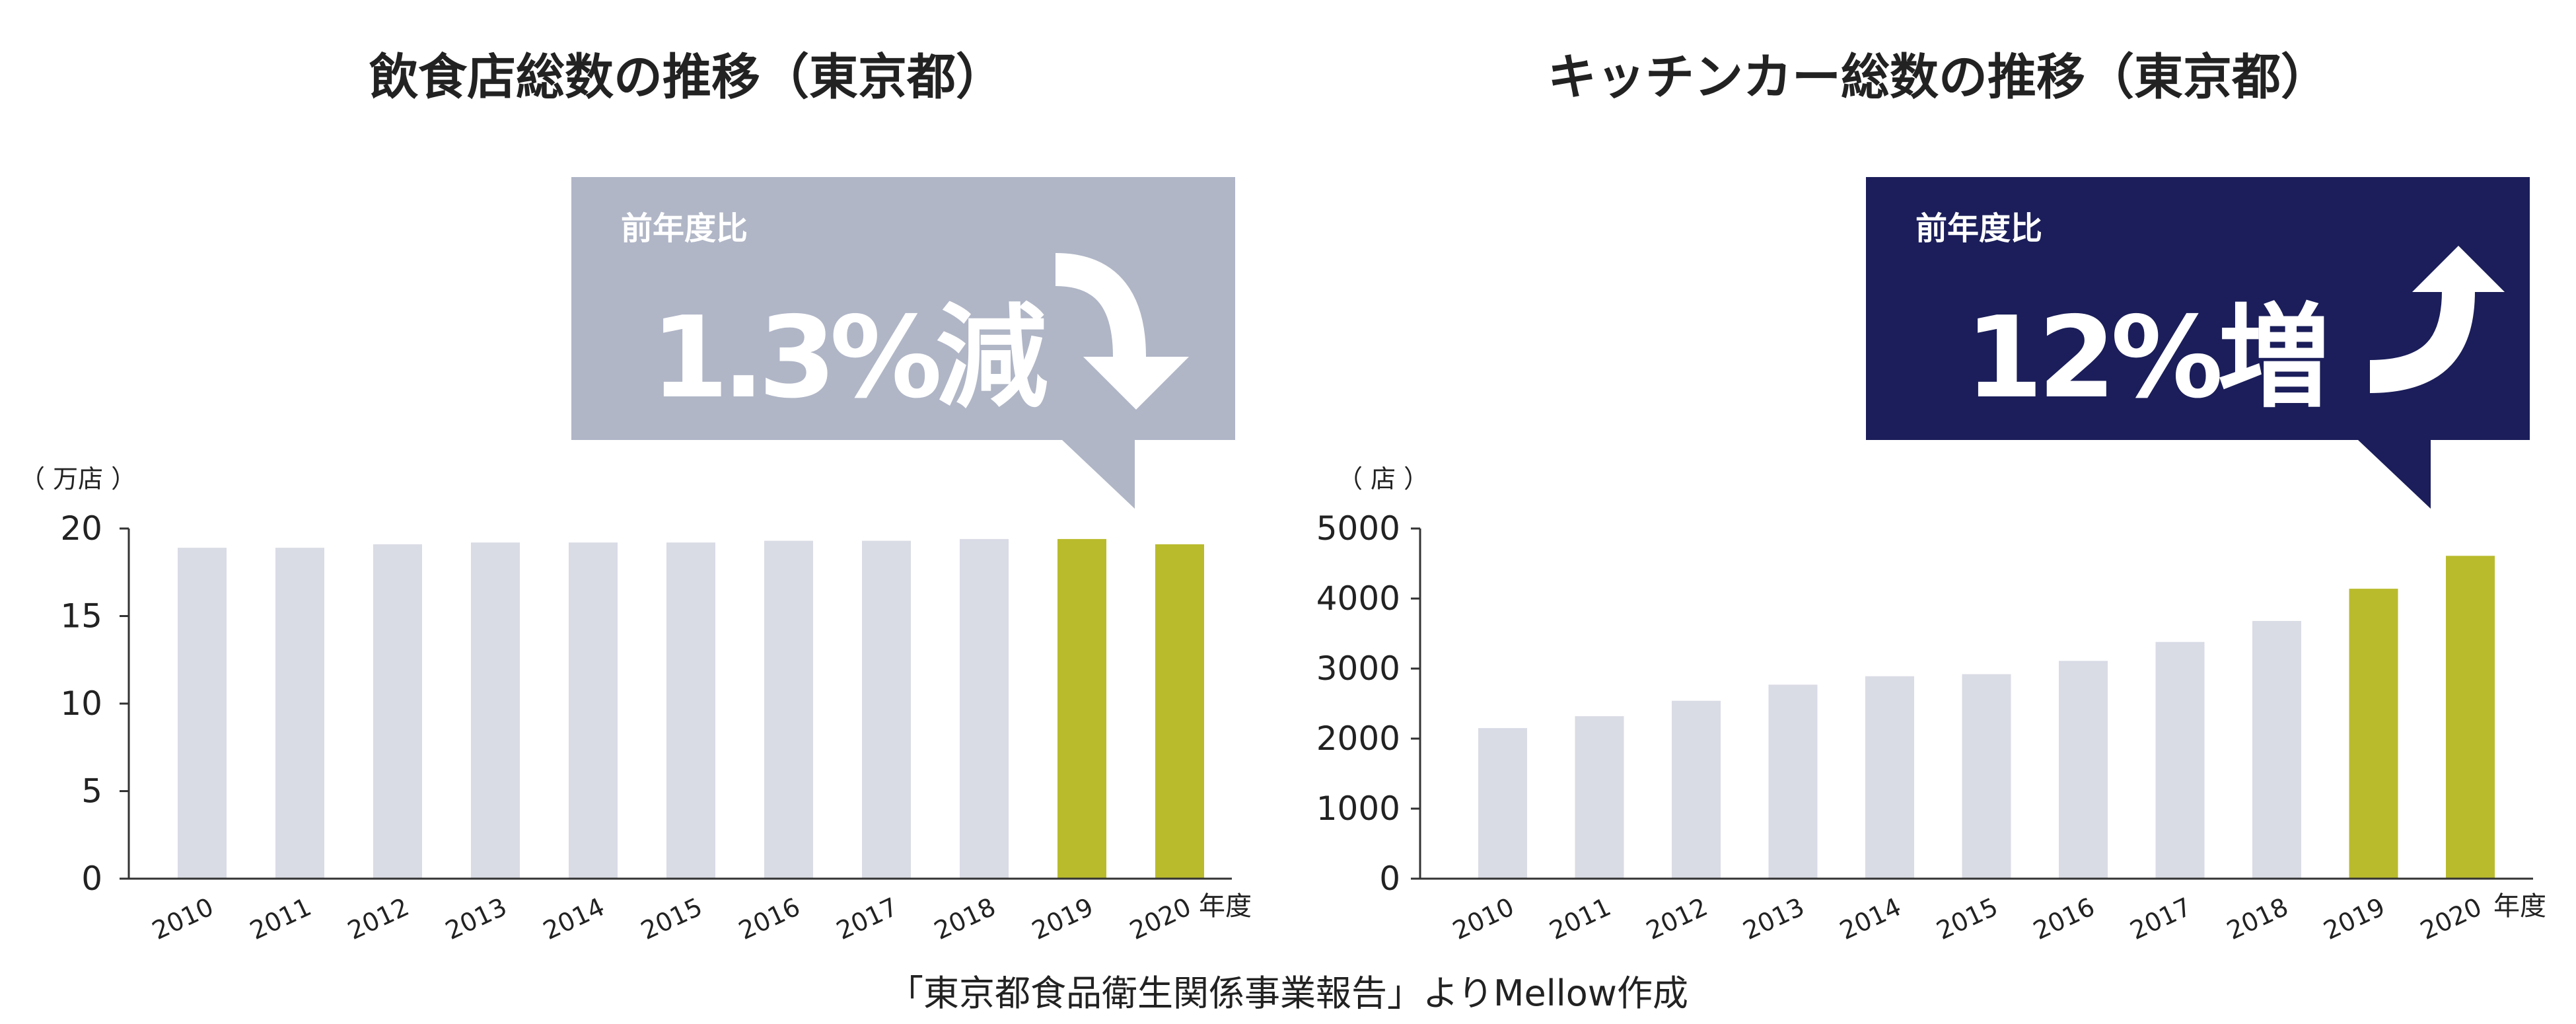 This screenshot has width=2576, height=1024. What do you see at coordinates (81, 616) in the screenshot?
I see `y-tick-label: 15` at bounding box center [81, 616].